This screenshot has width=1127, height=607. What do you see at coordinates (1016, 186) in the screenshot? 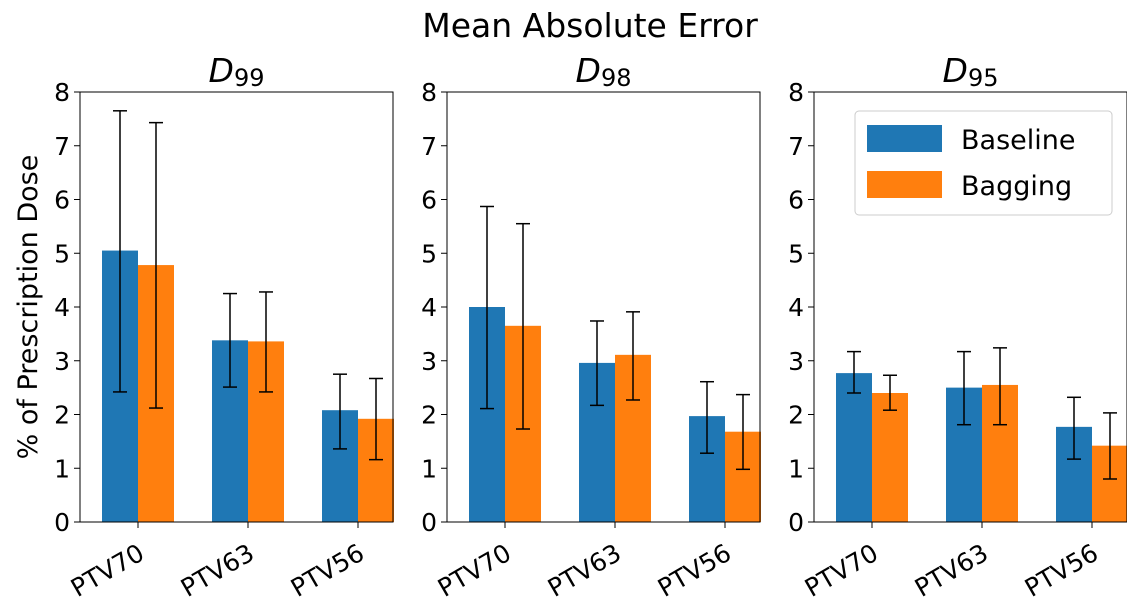
I see `legend-label-bagging: Bagging` at bounding box center [1016, 186].